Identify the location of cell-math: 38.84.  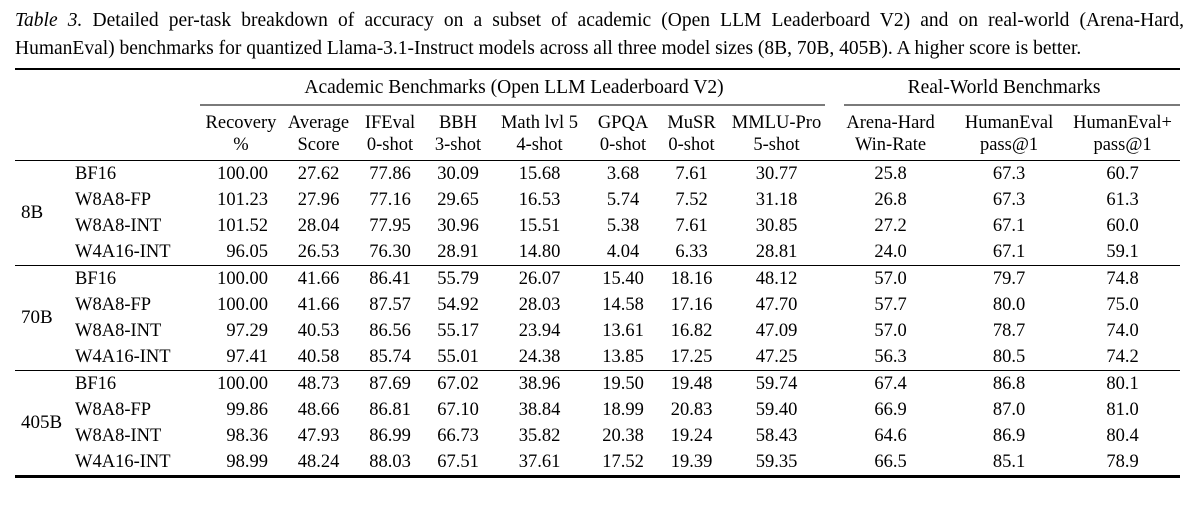
(539, 409).